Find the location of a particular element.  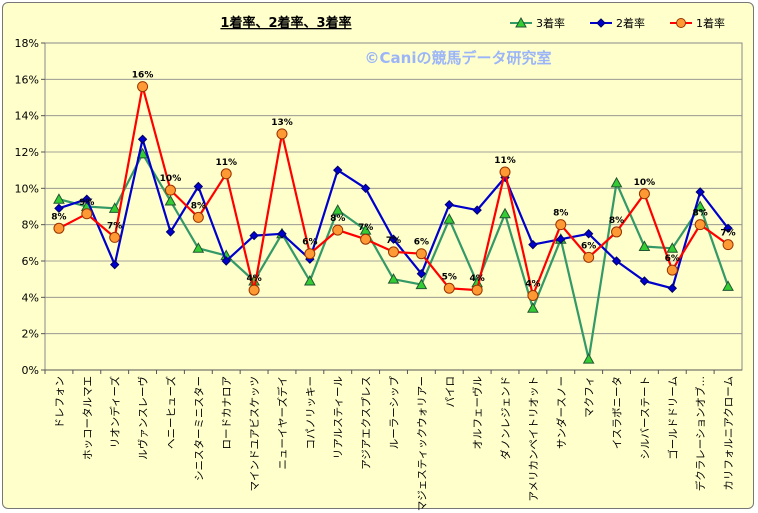

data-label: 5% is located at coordinates (449, 277).